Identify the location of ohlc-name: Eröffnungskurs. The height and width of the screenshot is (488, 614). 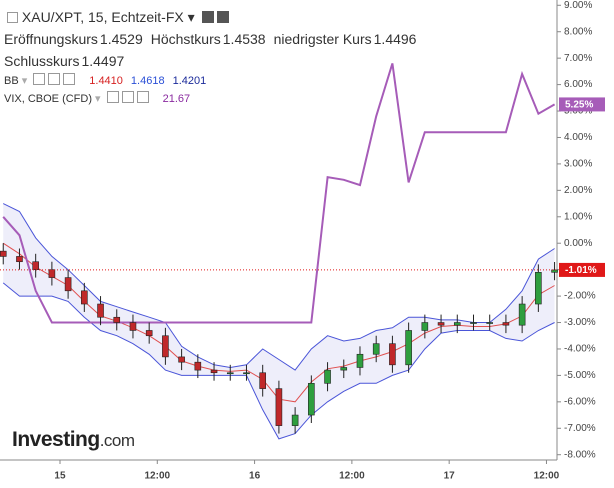
(51, 39).